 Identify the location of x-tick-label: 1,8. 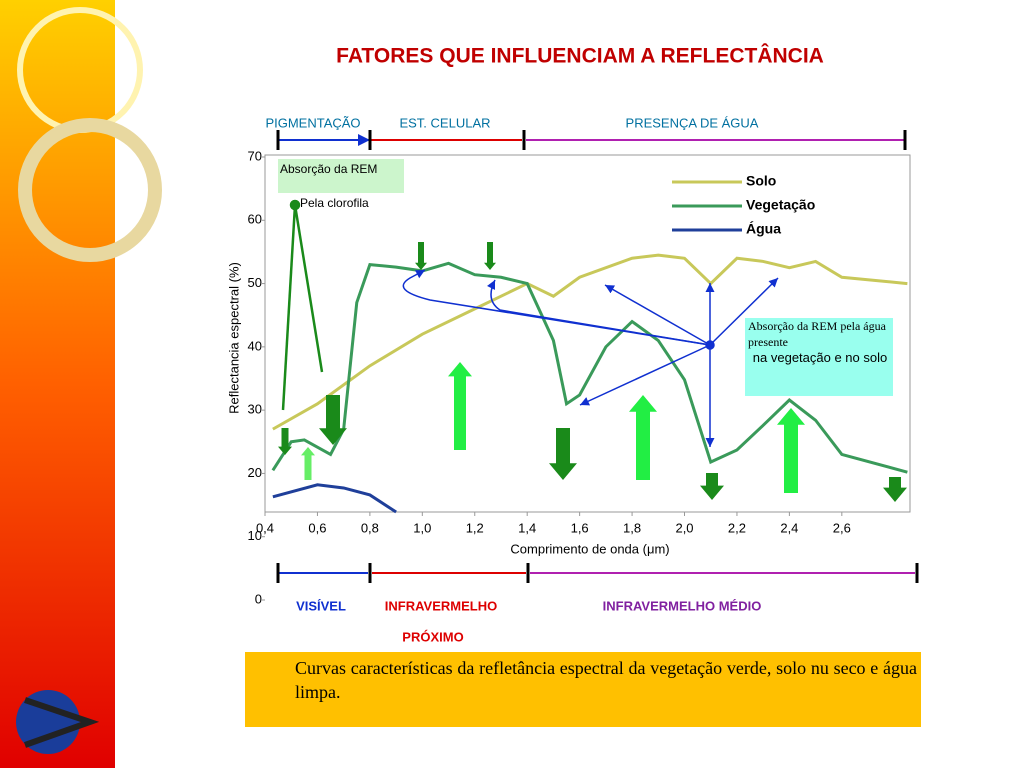
(632, 527).